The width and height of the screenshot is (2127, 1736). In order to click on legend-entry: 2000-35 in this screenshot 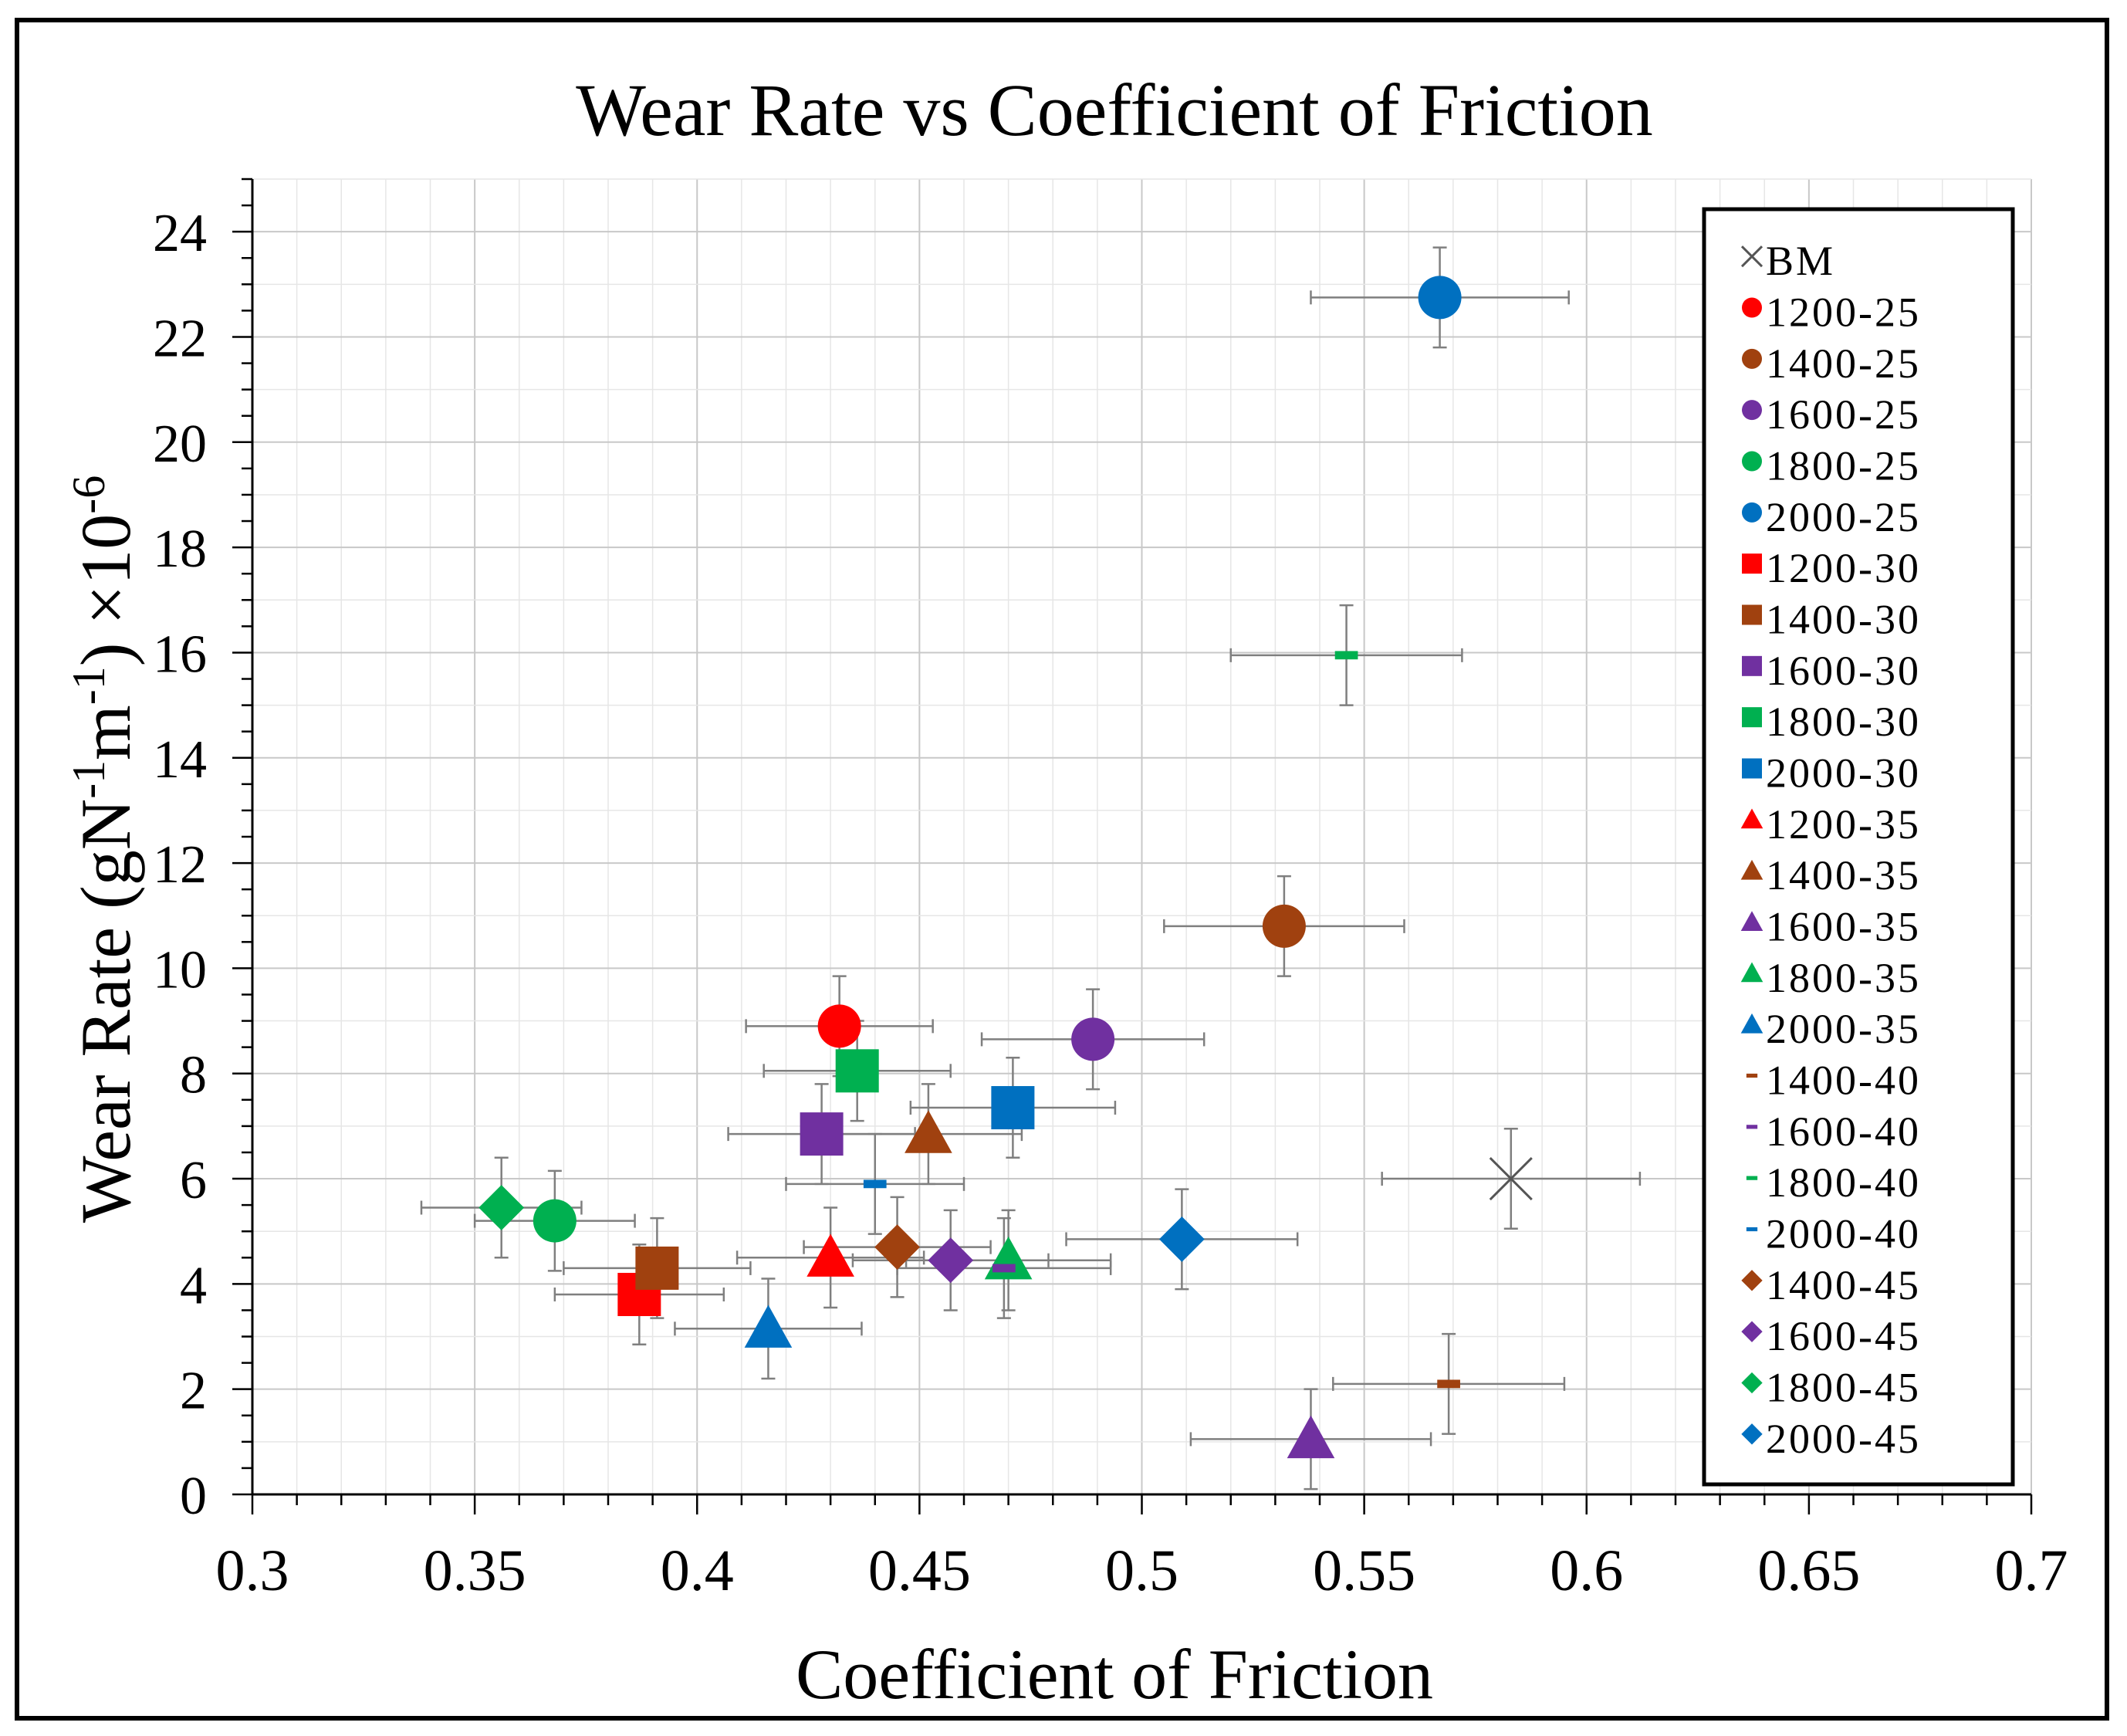, I will do `click(1830, 1029)`.